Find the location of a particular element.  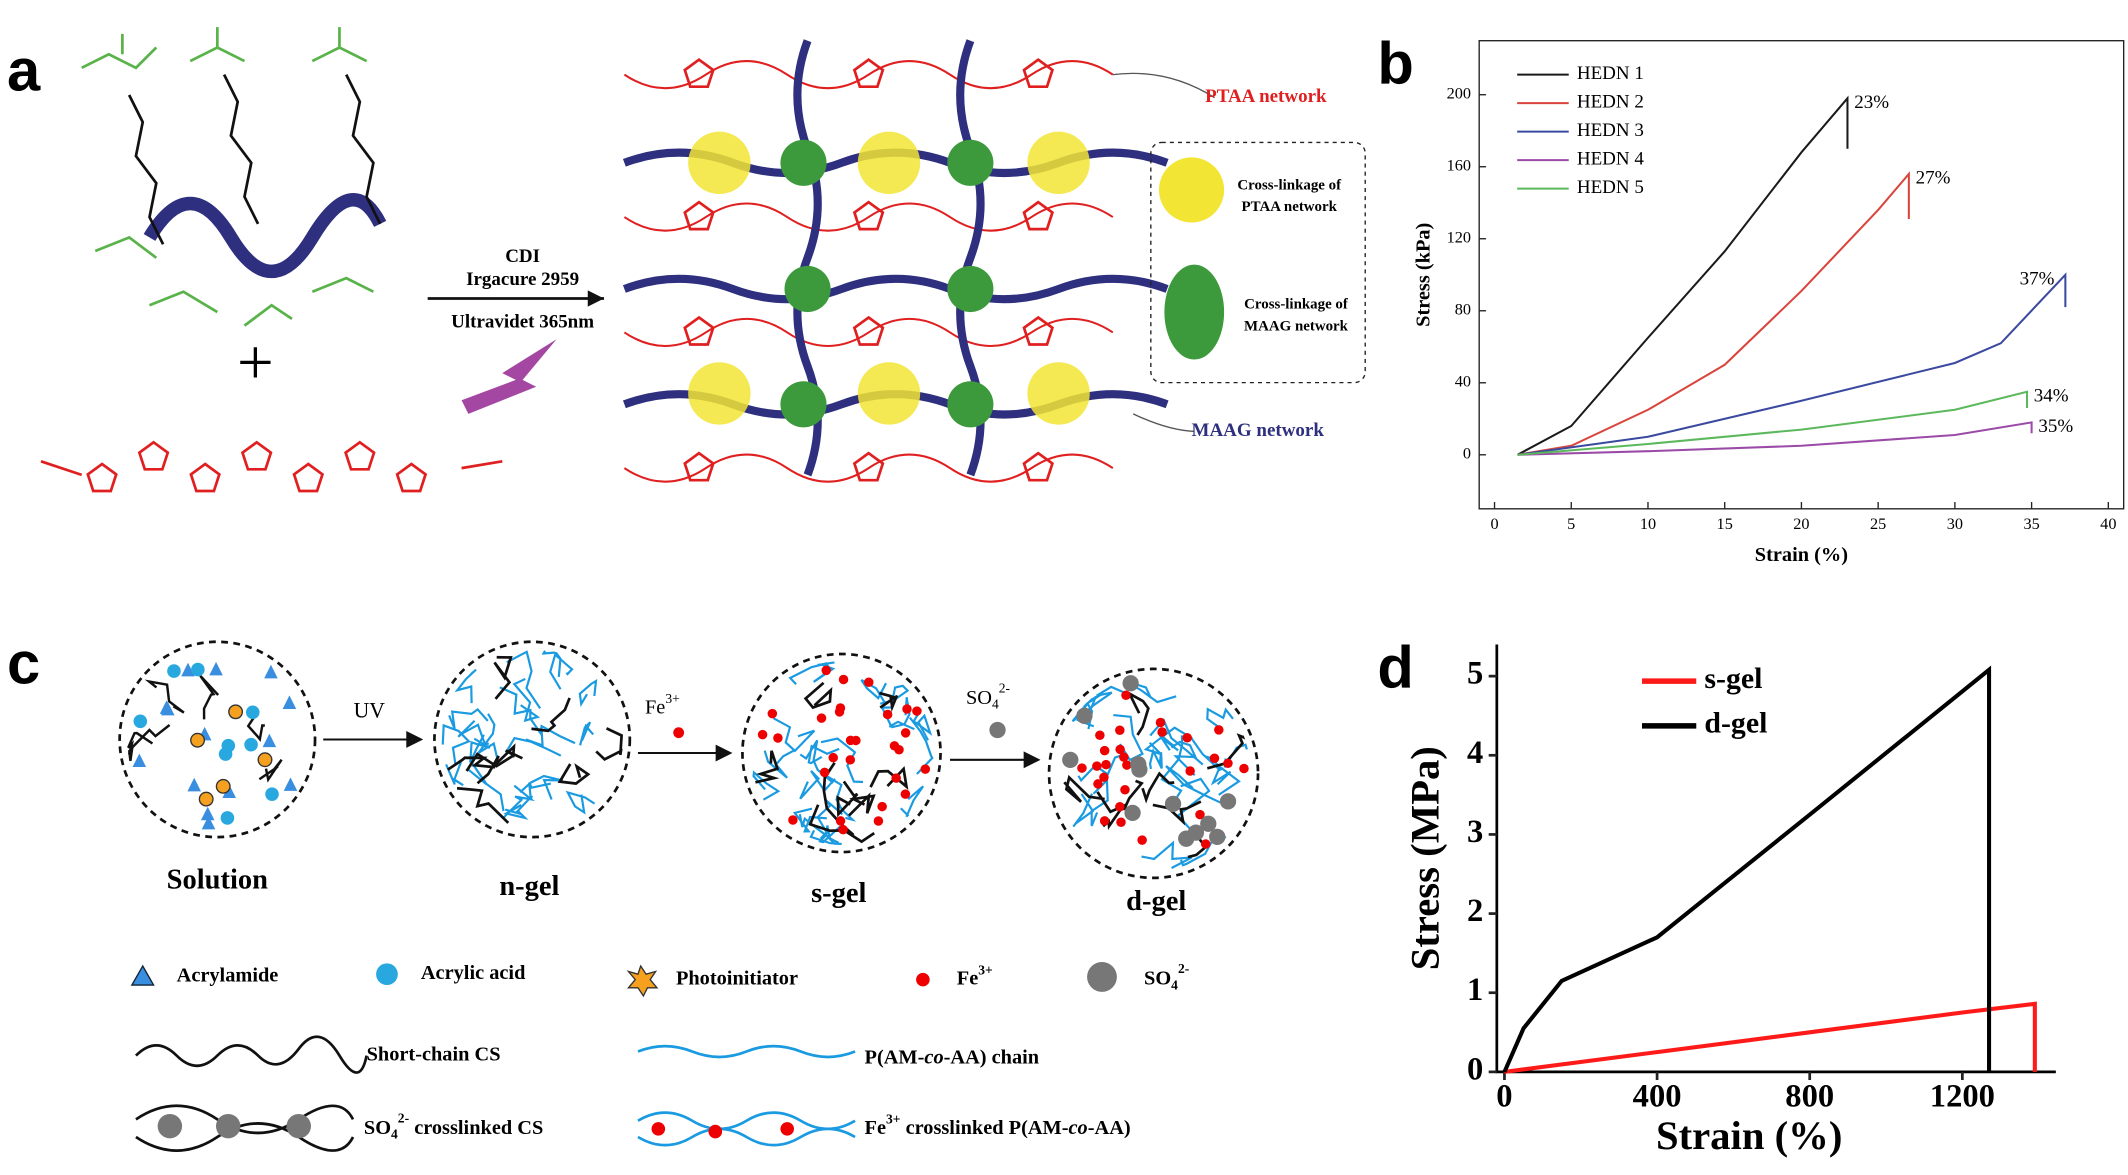

legend-text: P(AM-co-AA) chain is located at coordinates (952, 1057).